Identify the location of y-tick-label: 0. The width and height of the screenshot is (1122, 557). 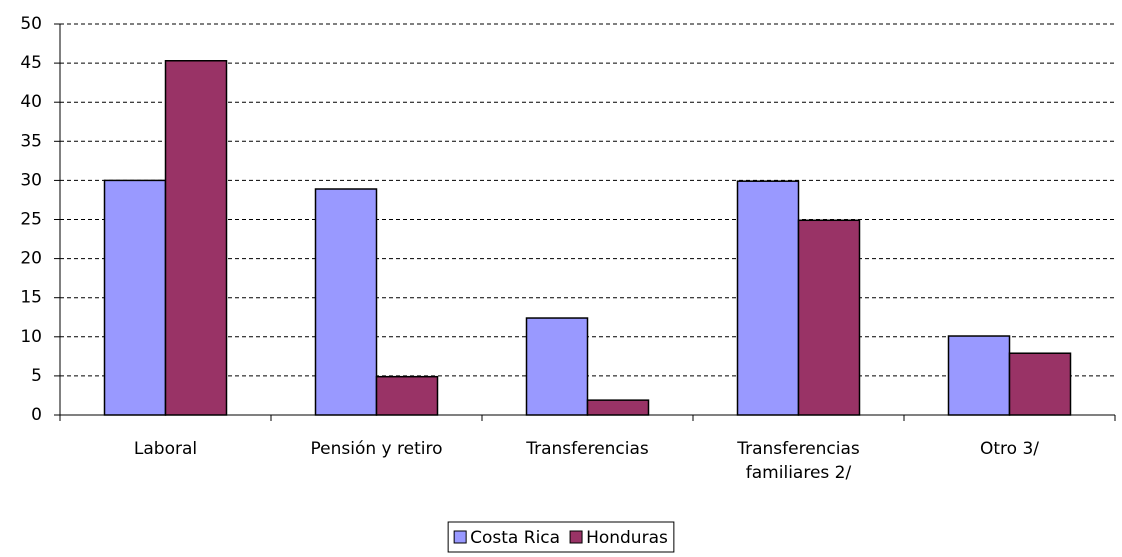
(36, 415).